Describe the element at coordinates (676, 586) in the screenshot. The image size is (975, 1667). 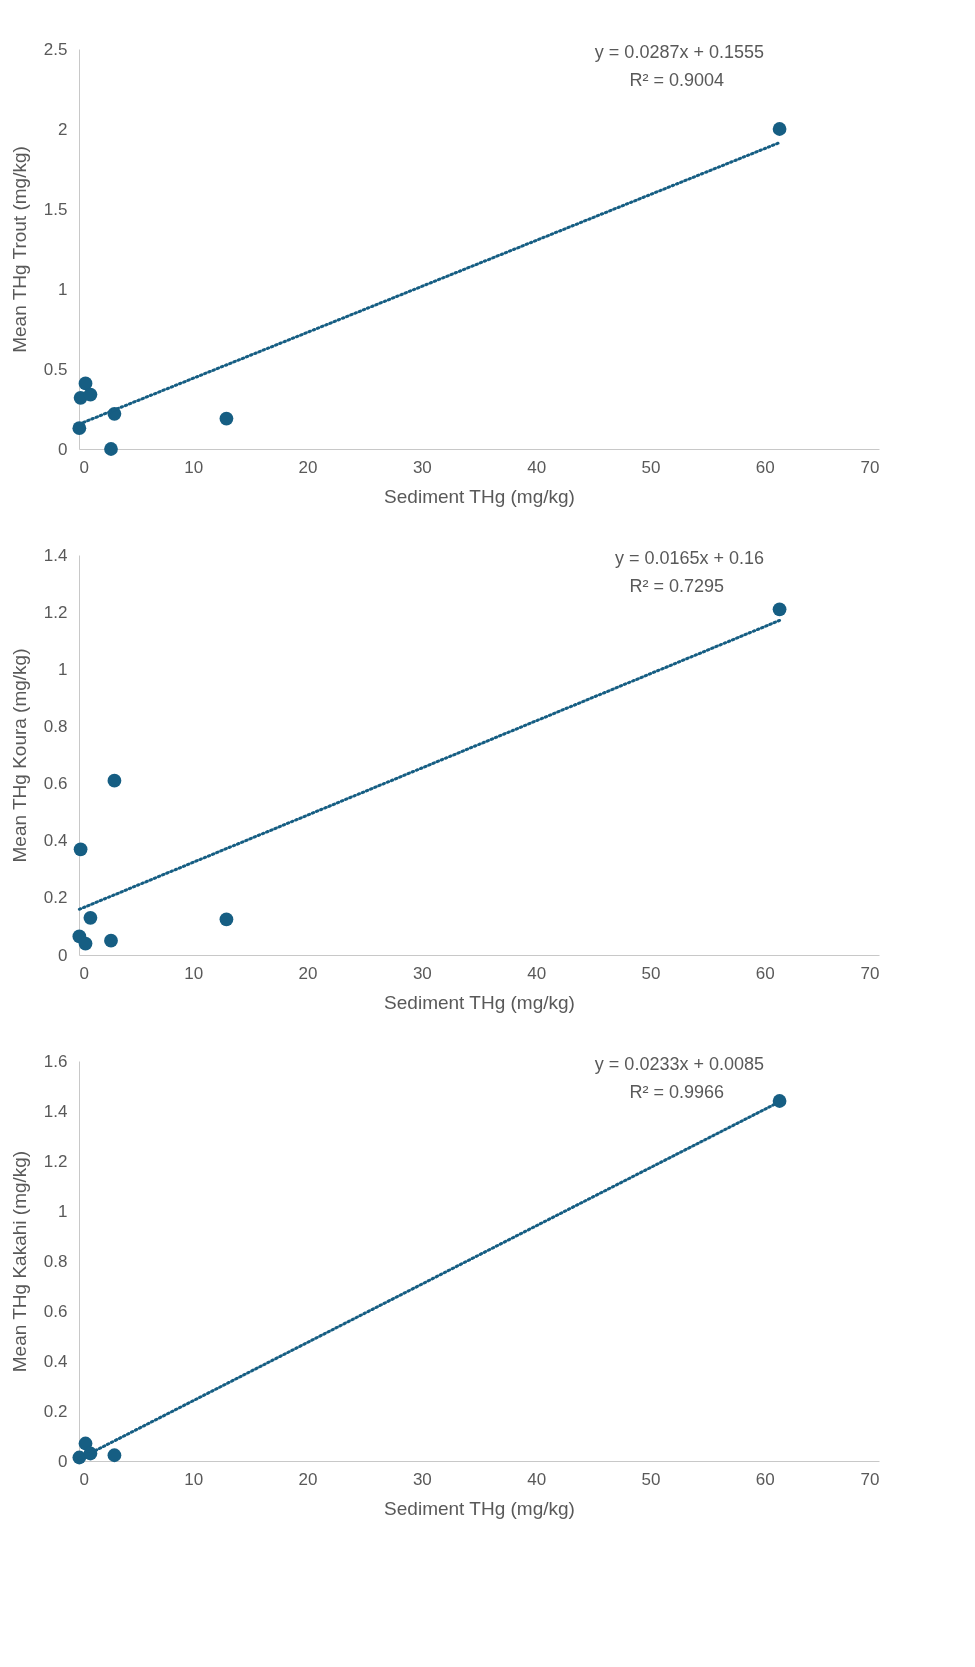
I see `annotation: R² = 0.7295` at that location.